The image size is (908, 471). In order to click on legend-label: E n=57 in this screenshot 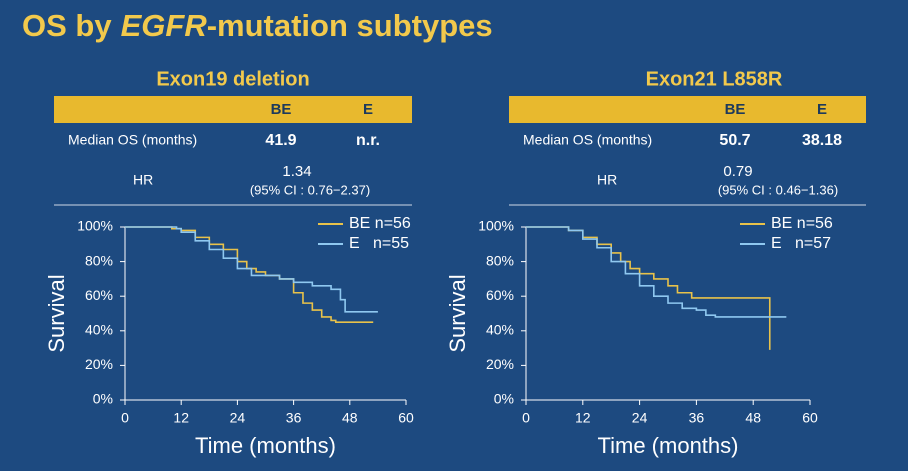, I will do `click(801, 243)`.